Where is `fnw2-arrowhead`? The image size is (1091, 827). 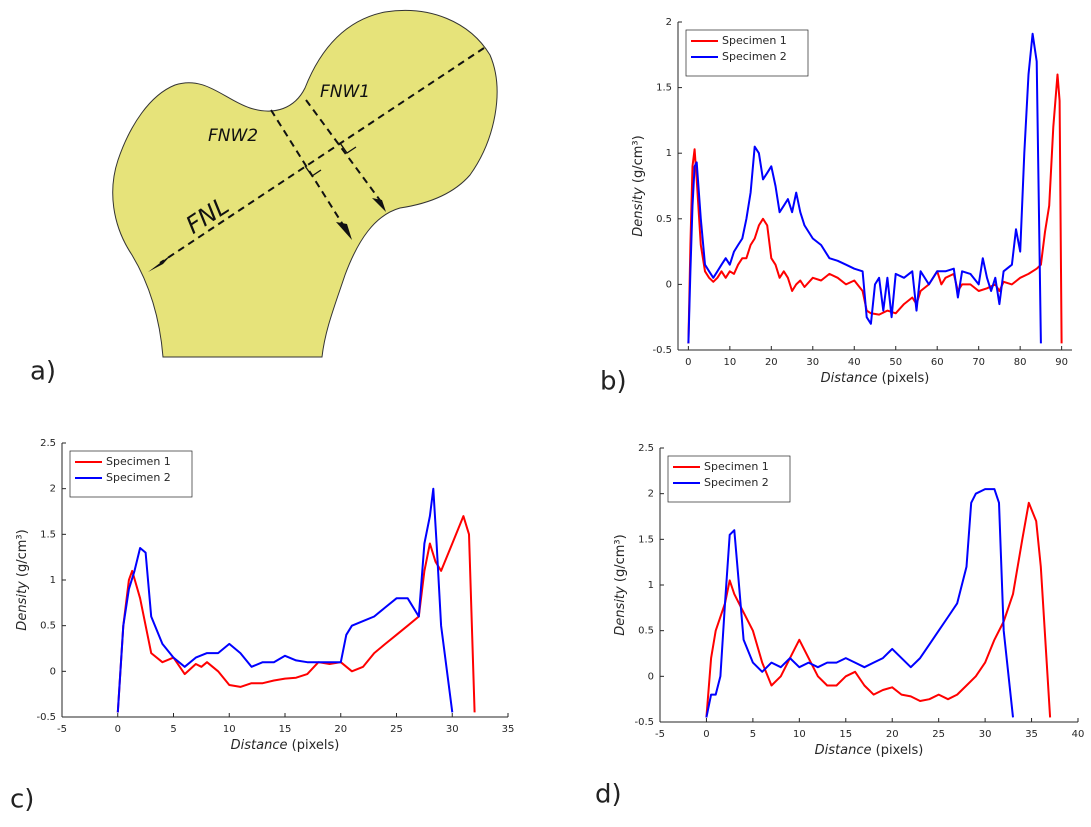 fnw2-arrowhead is located at coordinates (344, 231).